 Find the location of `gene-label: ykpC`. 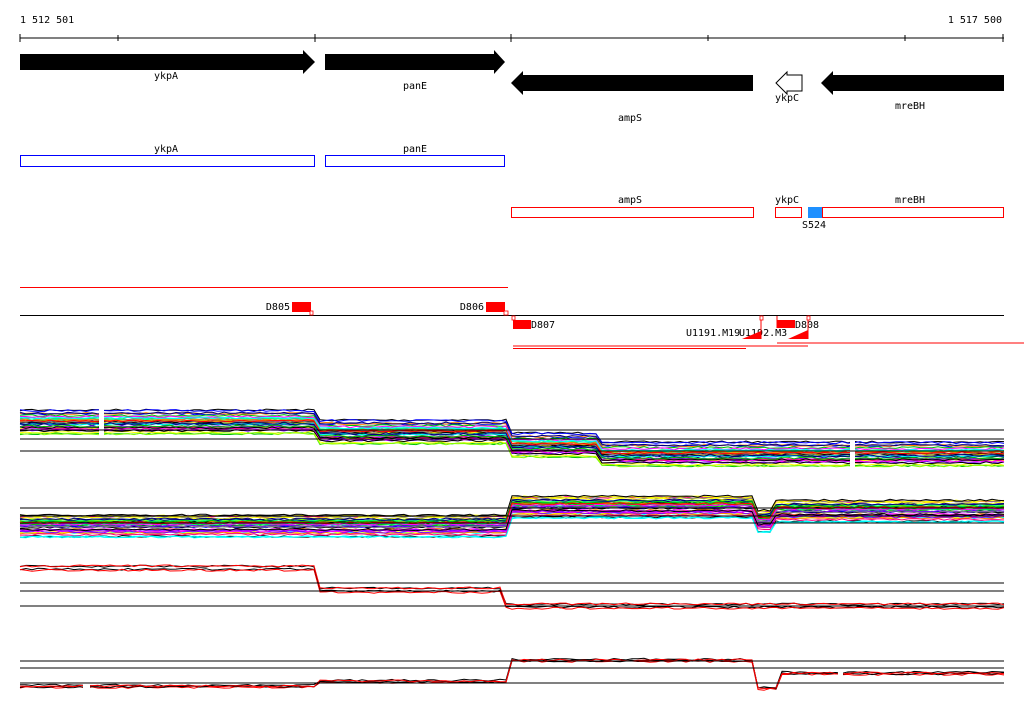

gene-label: ykpC is located at coordinates (787, 98).